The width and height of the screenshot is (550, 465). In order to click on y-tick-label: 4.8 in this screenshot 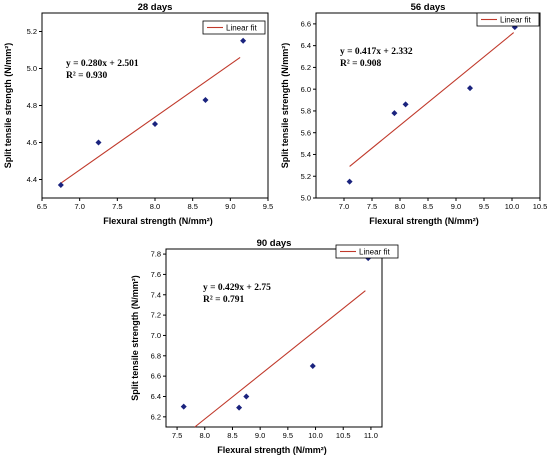, I will do `click(32, 105)`.